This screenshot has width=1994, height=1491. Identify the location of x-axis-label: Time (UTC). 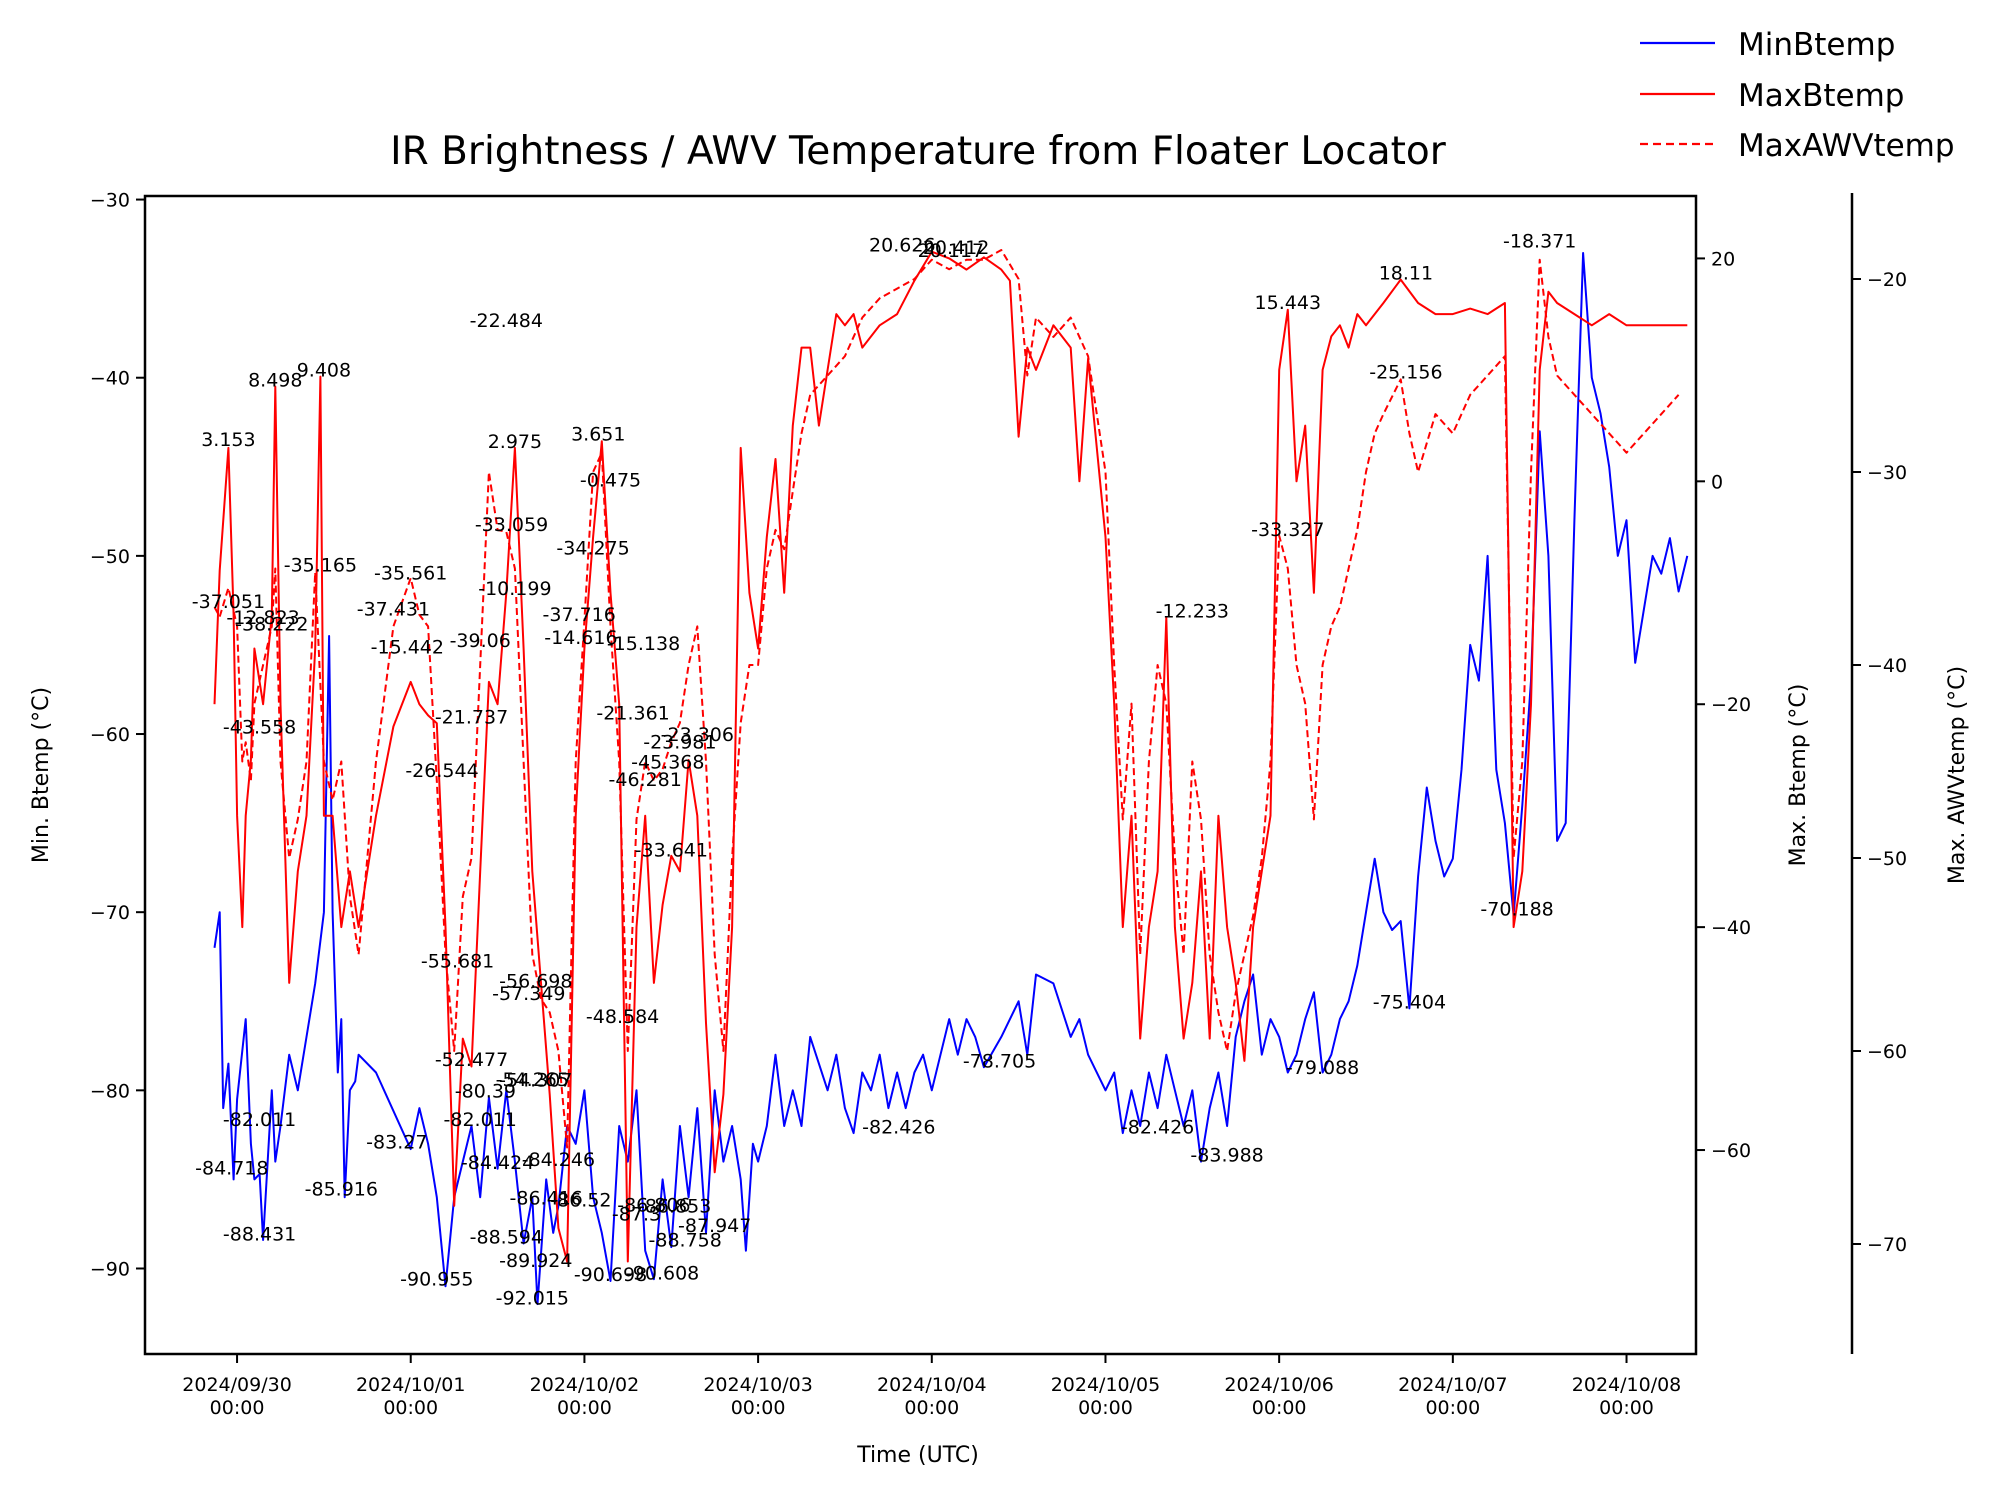
(917, 1455).